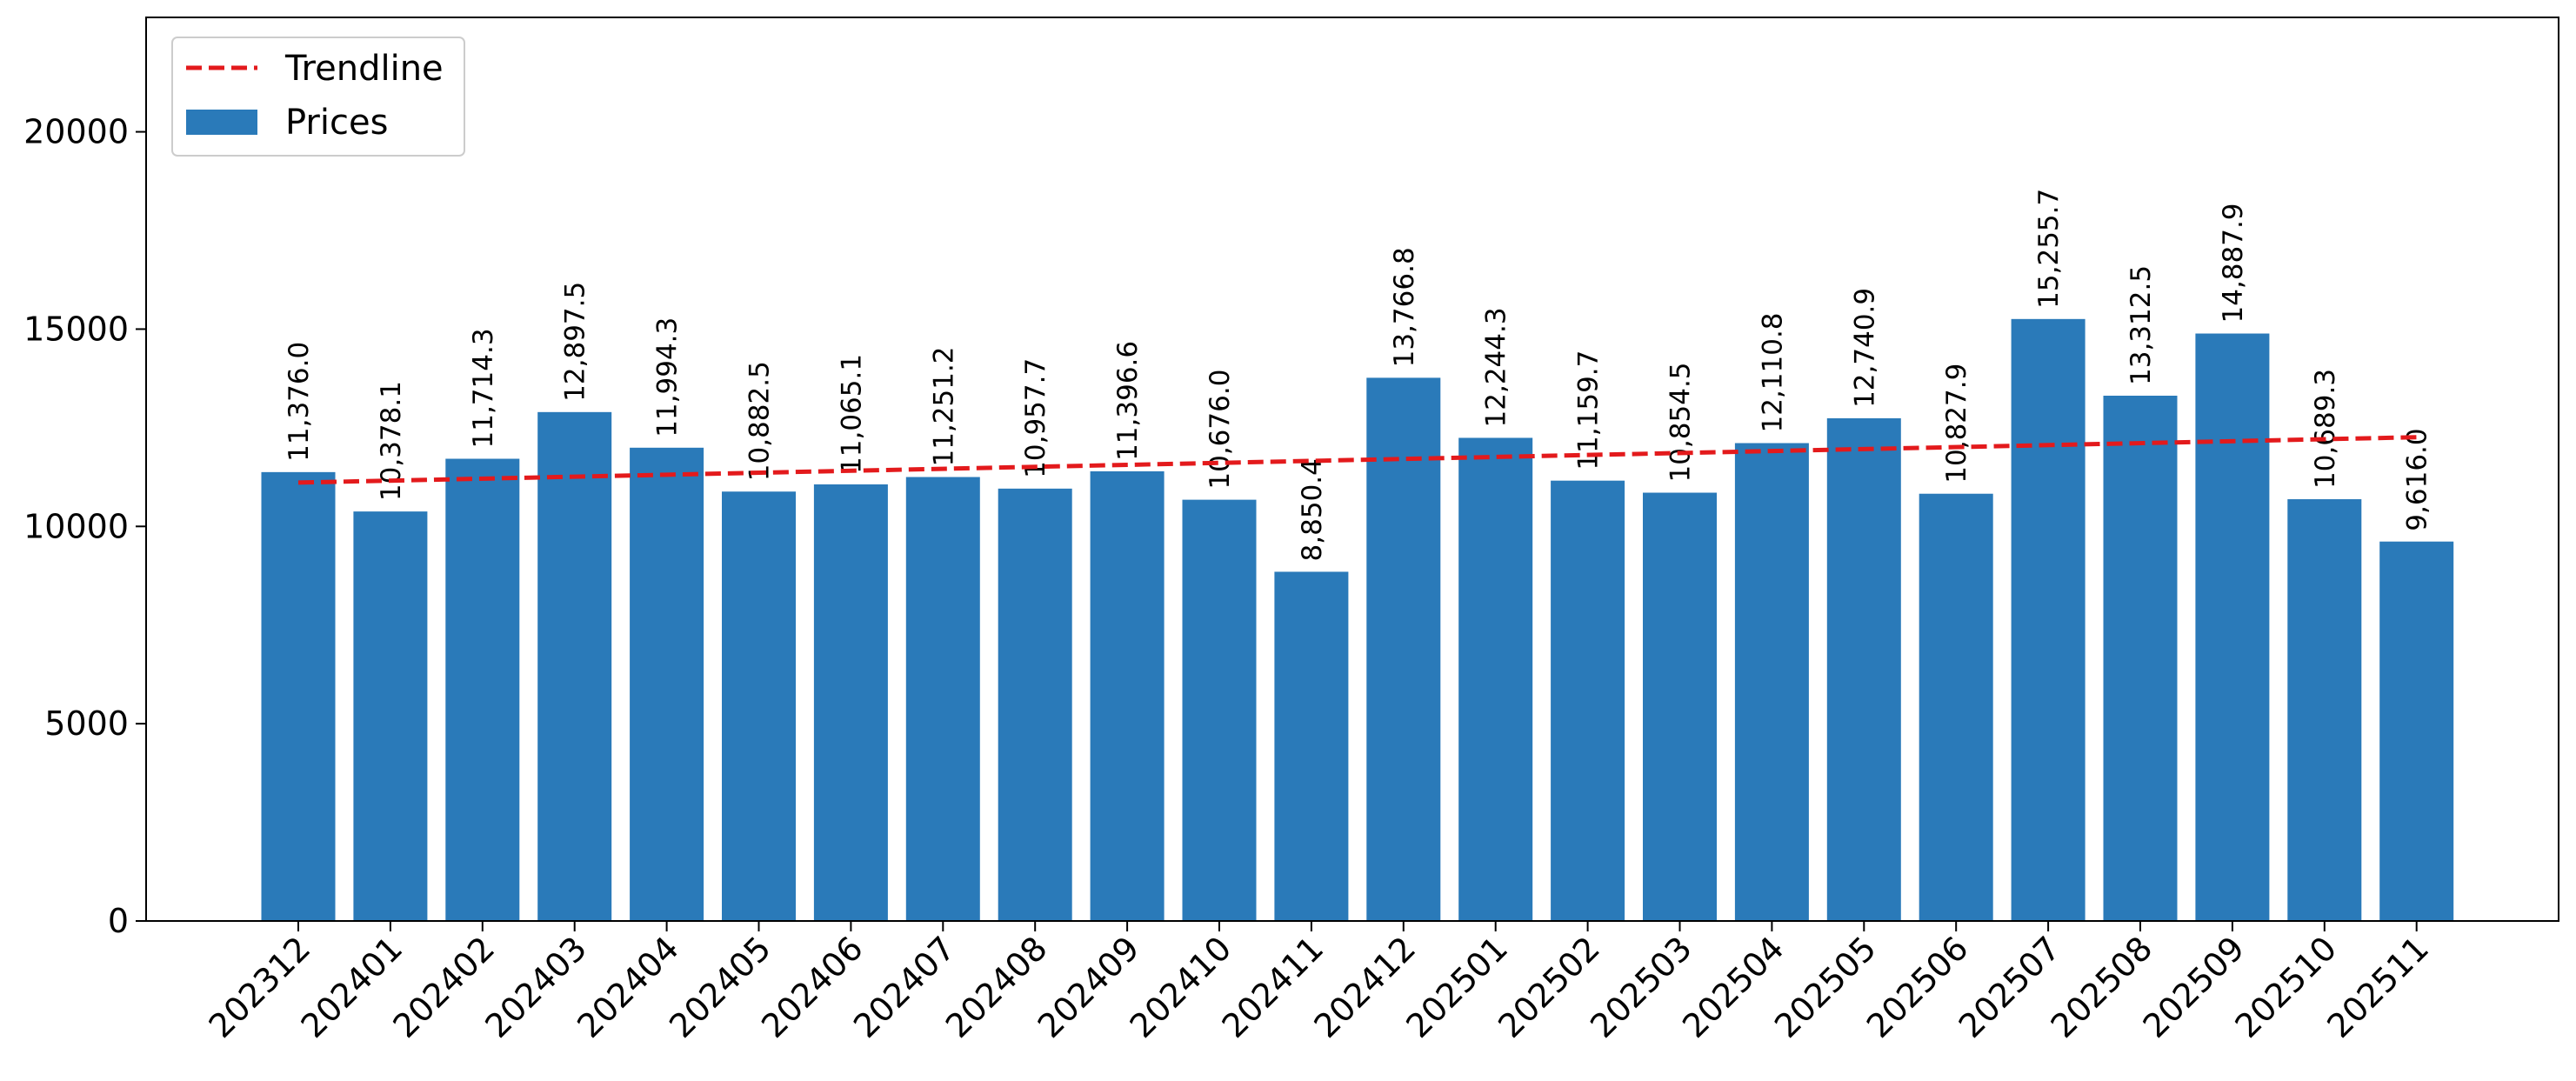  I want to click on bar-value-label: 12,897.5, so click(576, 342).